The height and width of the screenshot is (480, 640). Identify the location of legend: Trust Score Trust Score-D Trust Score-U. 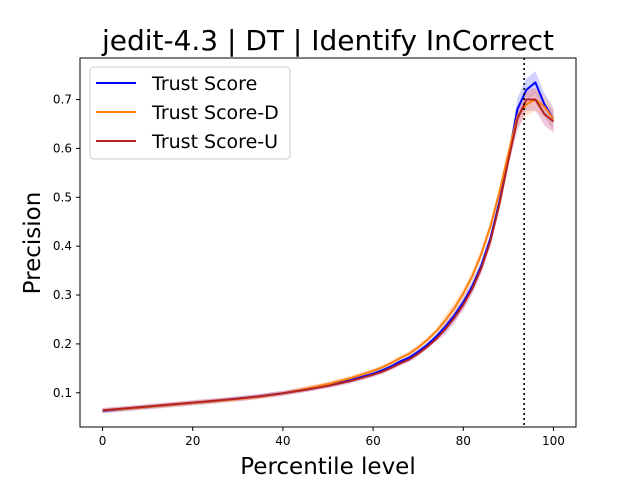
(190, 113).